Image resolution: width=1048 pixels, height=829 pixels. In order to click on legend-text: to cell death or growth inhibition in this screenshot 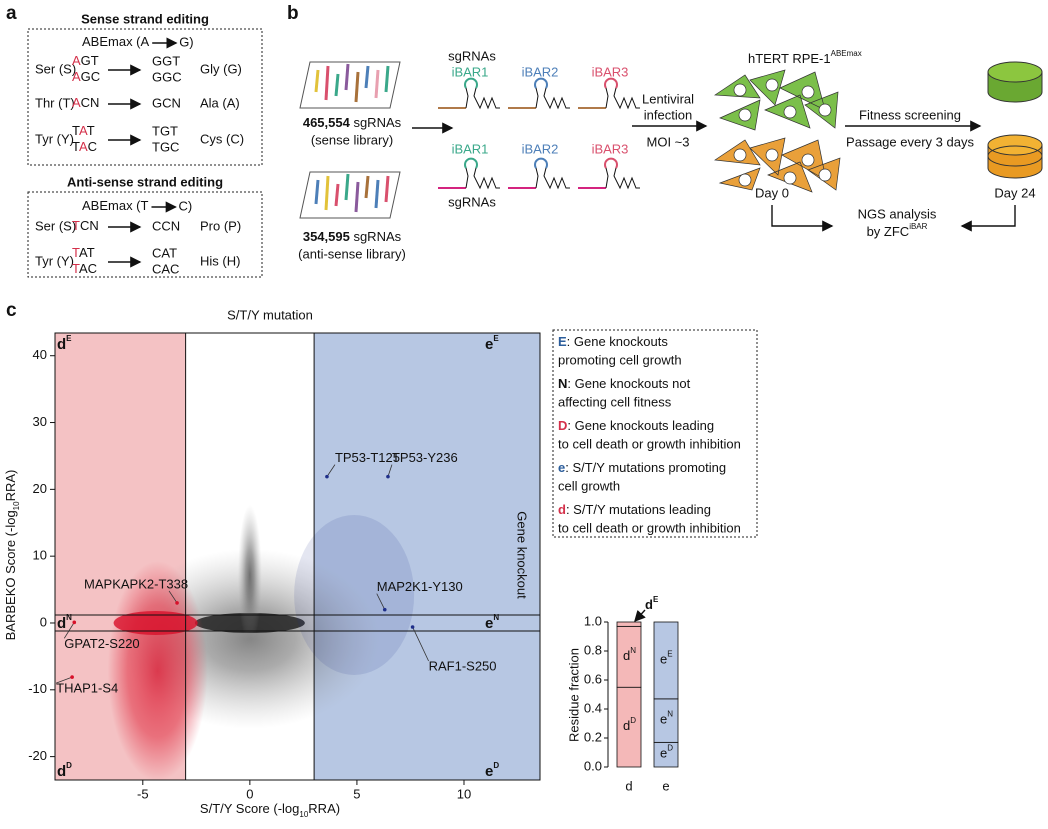, I will do `click(649, 527)`.